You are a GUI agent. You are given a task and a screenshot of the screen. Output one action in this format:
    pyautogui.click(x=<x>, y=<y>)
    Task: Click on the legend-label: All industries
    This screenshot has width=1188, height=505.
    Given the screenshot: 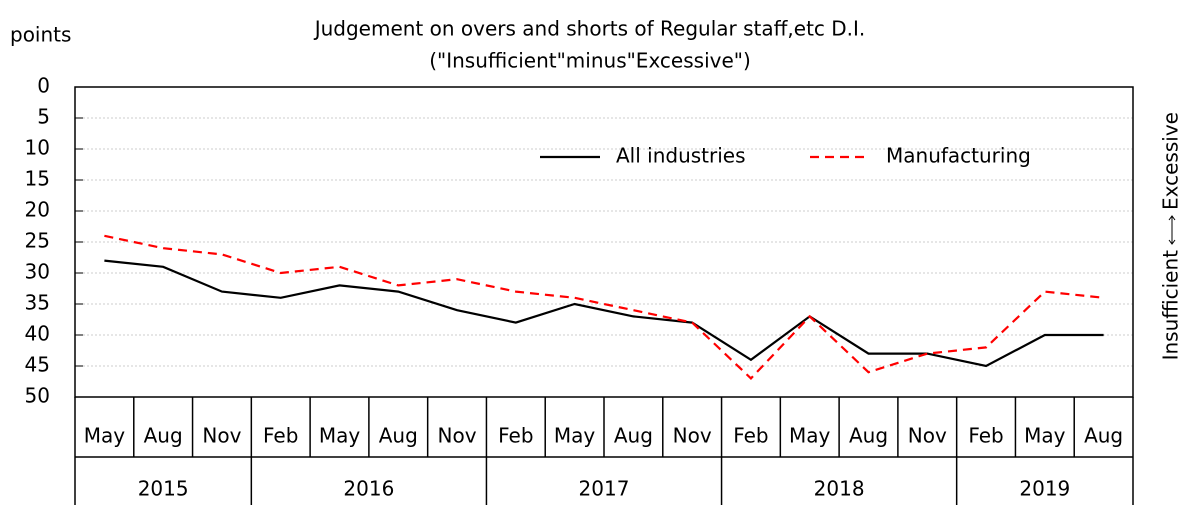 What is the action you would take?
    pyautogui.click(x=681, y=156)
    